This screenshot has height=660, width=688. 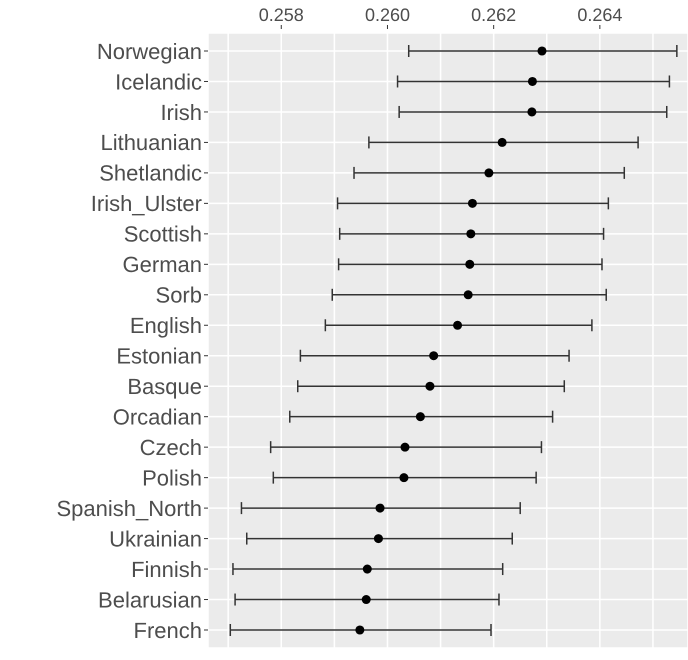 I want to click on y-tick-label: French, so click(x=168, y=630).